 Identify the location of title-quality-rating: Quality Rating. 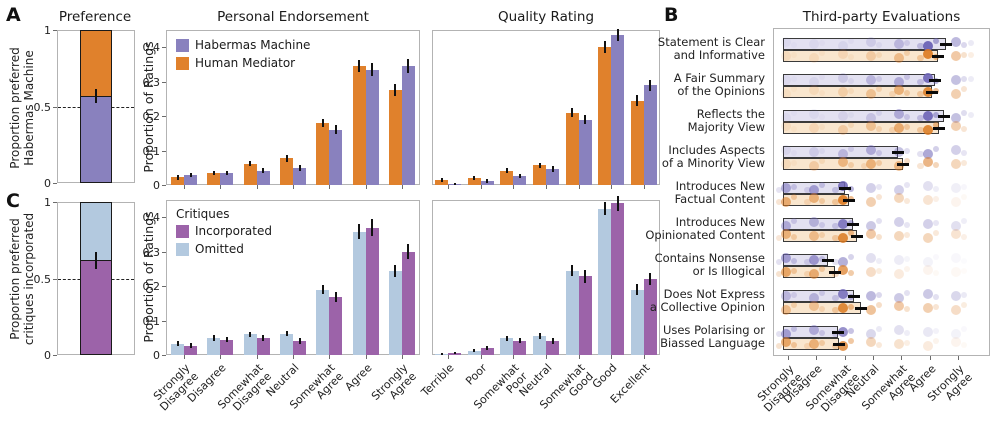
(546, 17).